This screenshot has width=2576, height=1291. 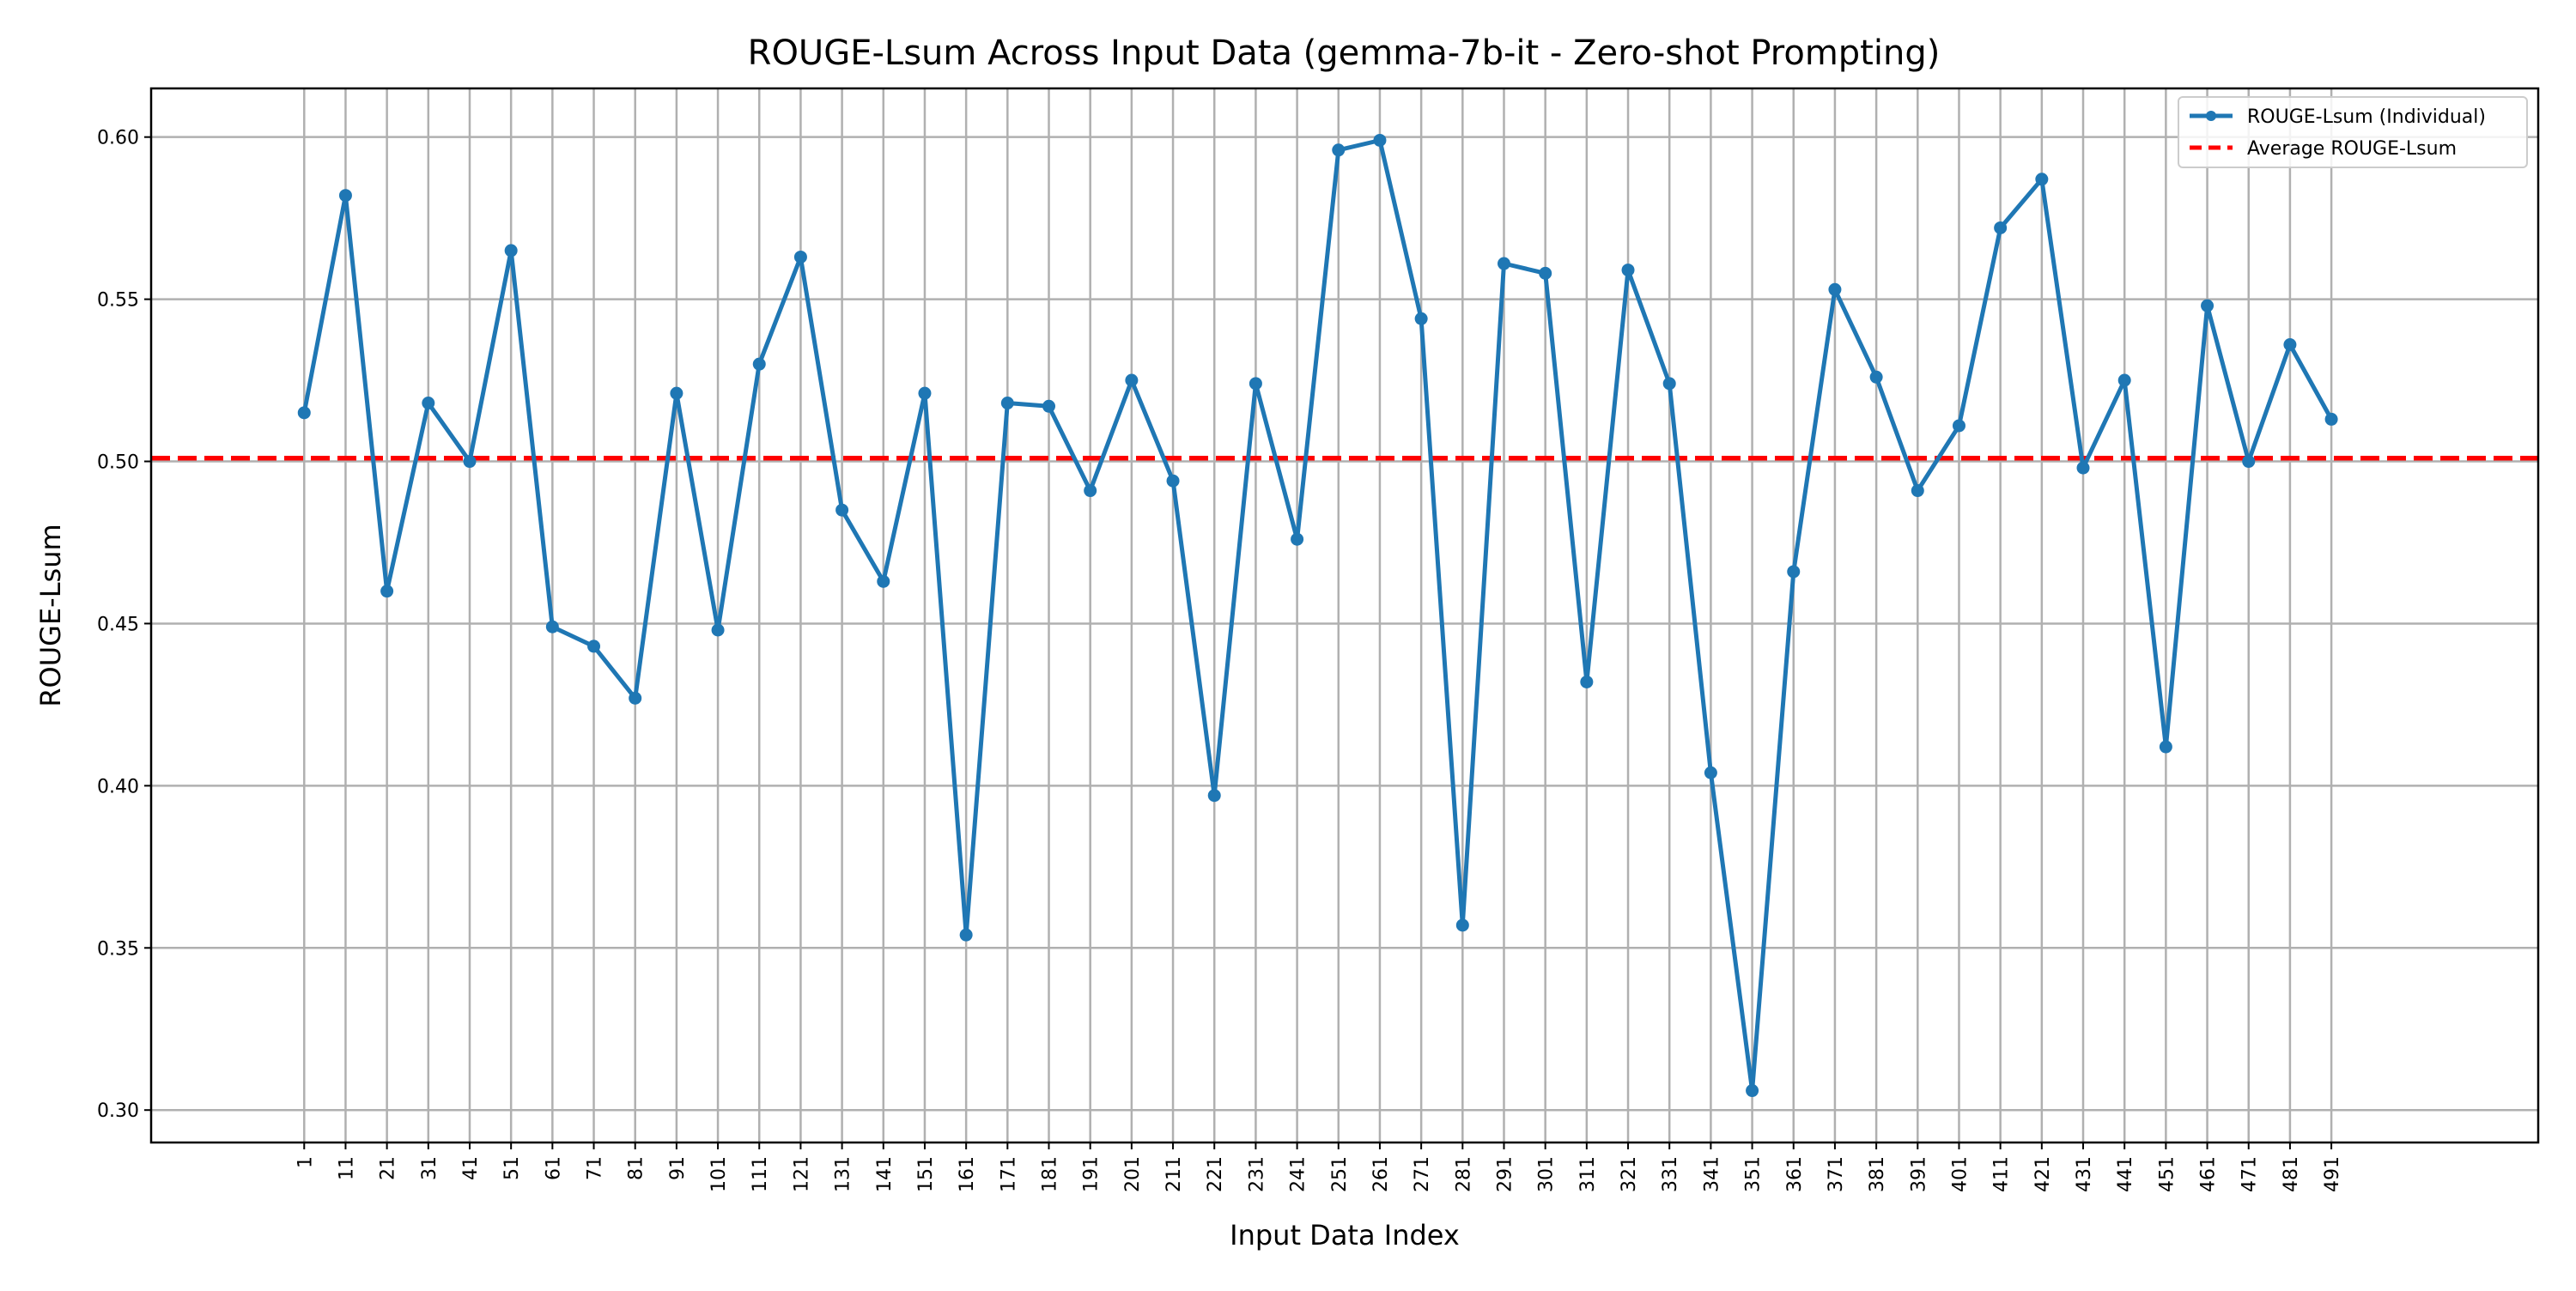 I want to click on x-tick-label: 241, so click(x=1298, y=1174).